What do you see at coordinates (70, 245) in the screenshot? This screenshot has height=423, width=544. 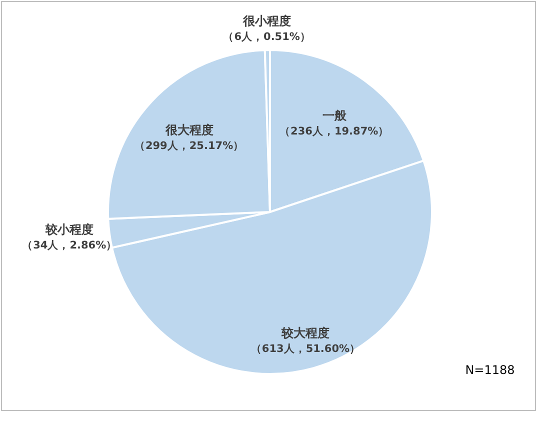 I see `data-label: （34人，2.86%）` at bounding box center [70, 245].